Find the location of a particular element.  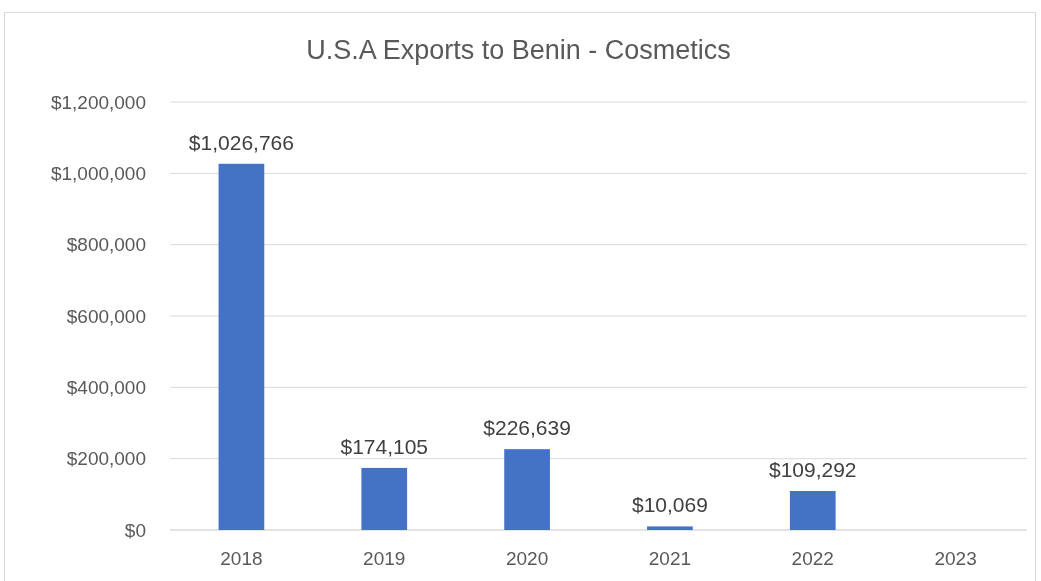

y-tick-label: $800,000 is located at coordinates (106, 245).